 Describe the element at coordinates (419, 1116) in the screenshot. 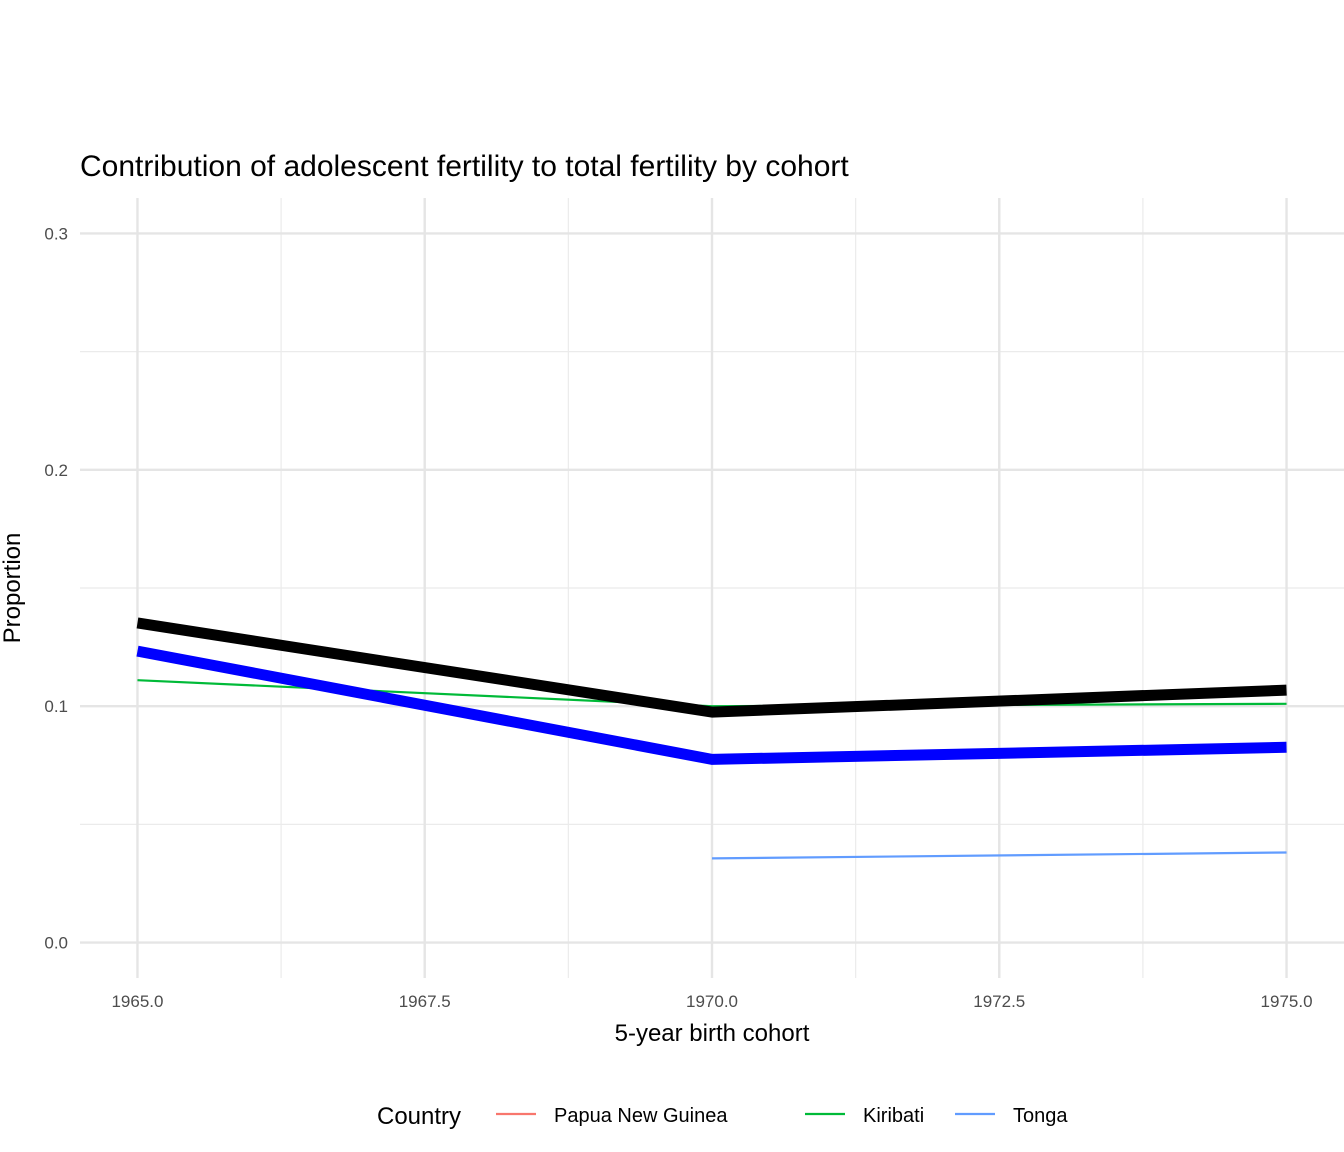

I see `legend-title: Country` at that location.